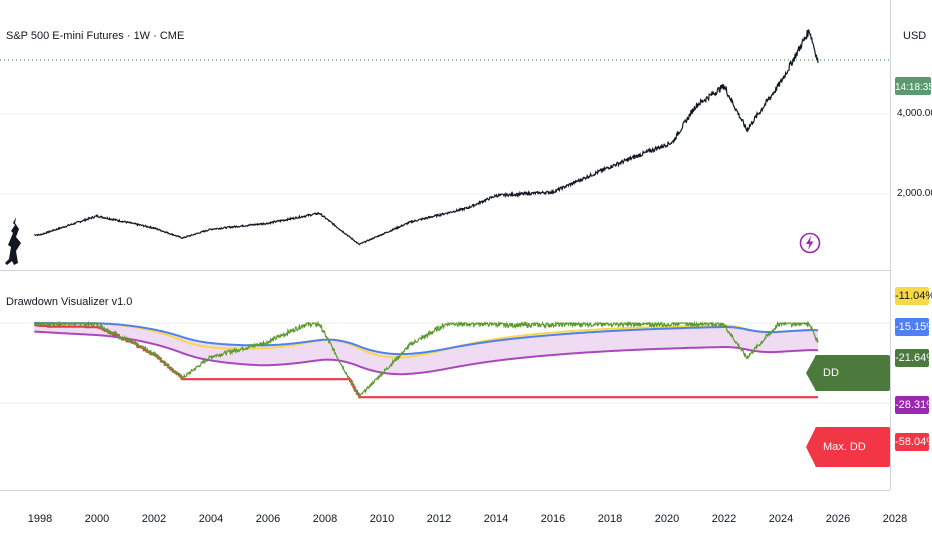 The height and width of the screenshot is (551, 932). What do you see at coordinates (268, 519) in the screenshot?
I see `time-axis-label: 2006` at bounding box center [268, 519].